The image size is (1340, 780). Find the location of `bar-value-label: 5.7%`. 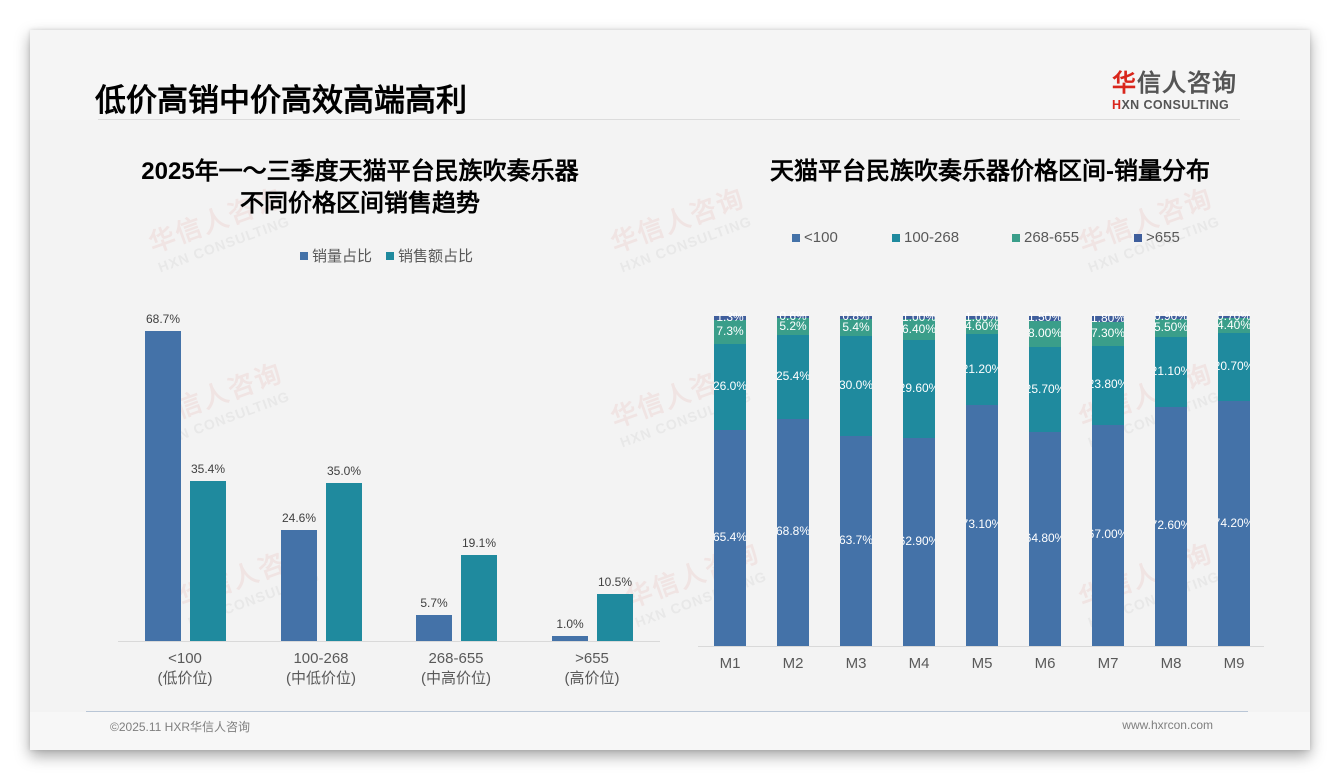

bar-value-label: 5.7% is located at coordinates (434, 603).